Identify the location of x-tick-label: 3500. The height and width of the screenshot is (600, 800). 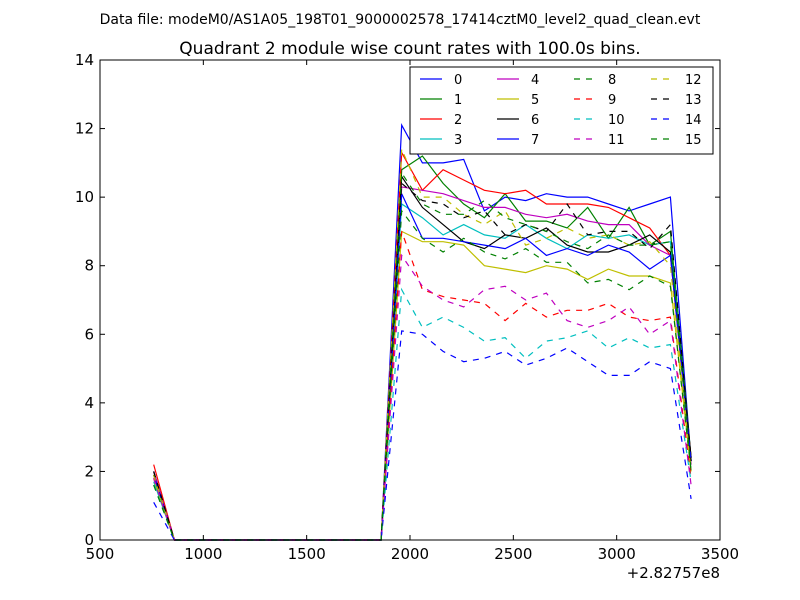
(720, 554).